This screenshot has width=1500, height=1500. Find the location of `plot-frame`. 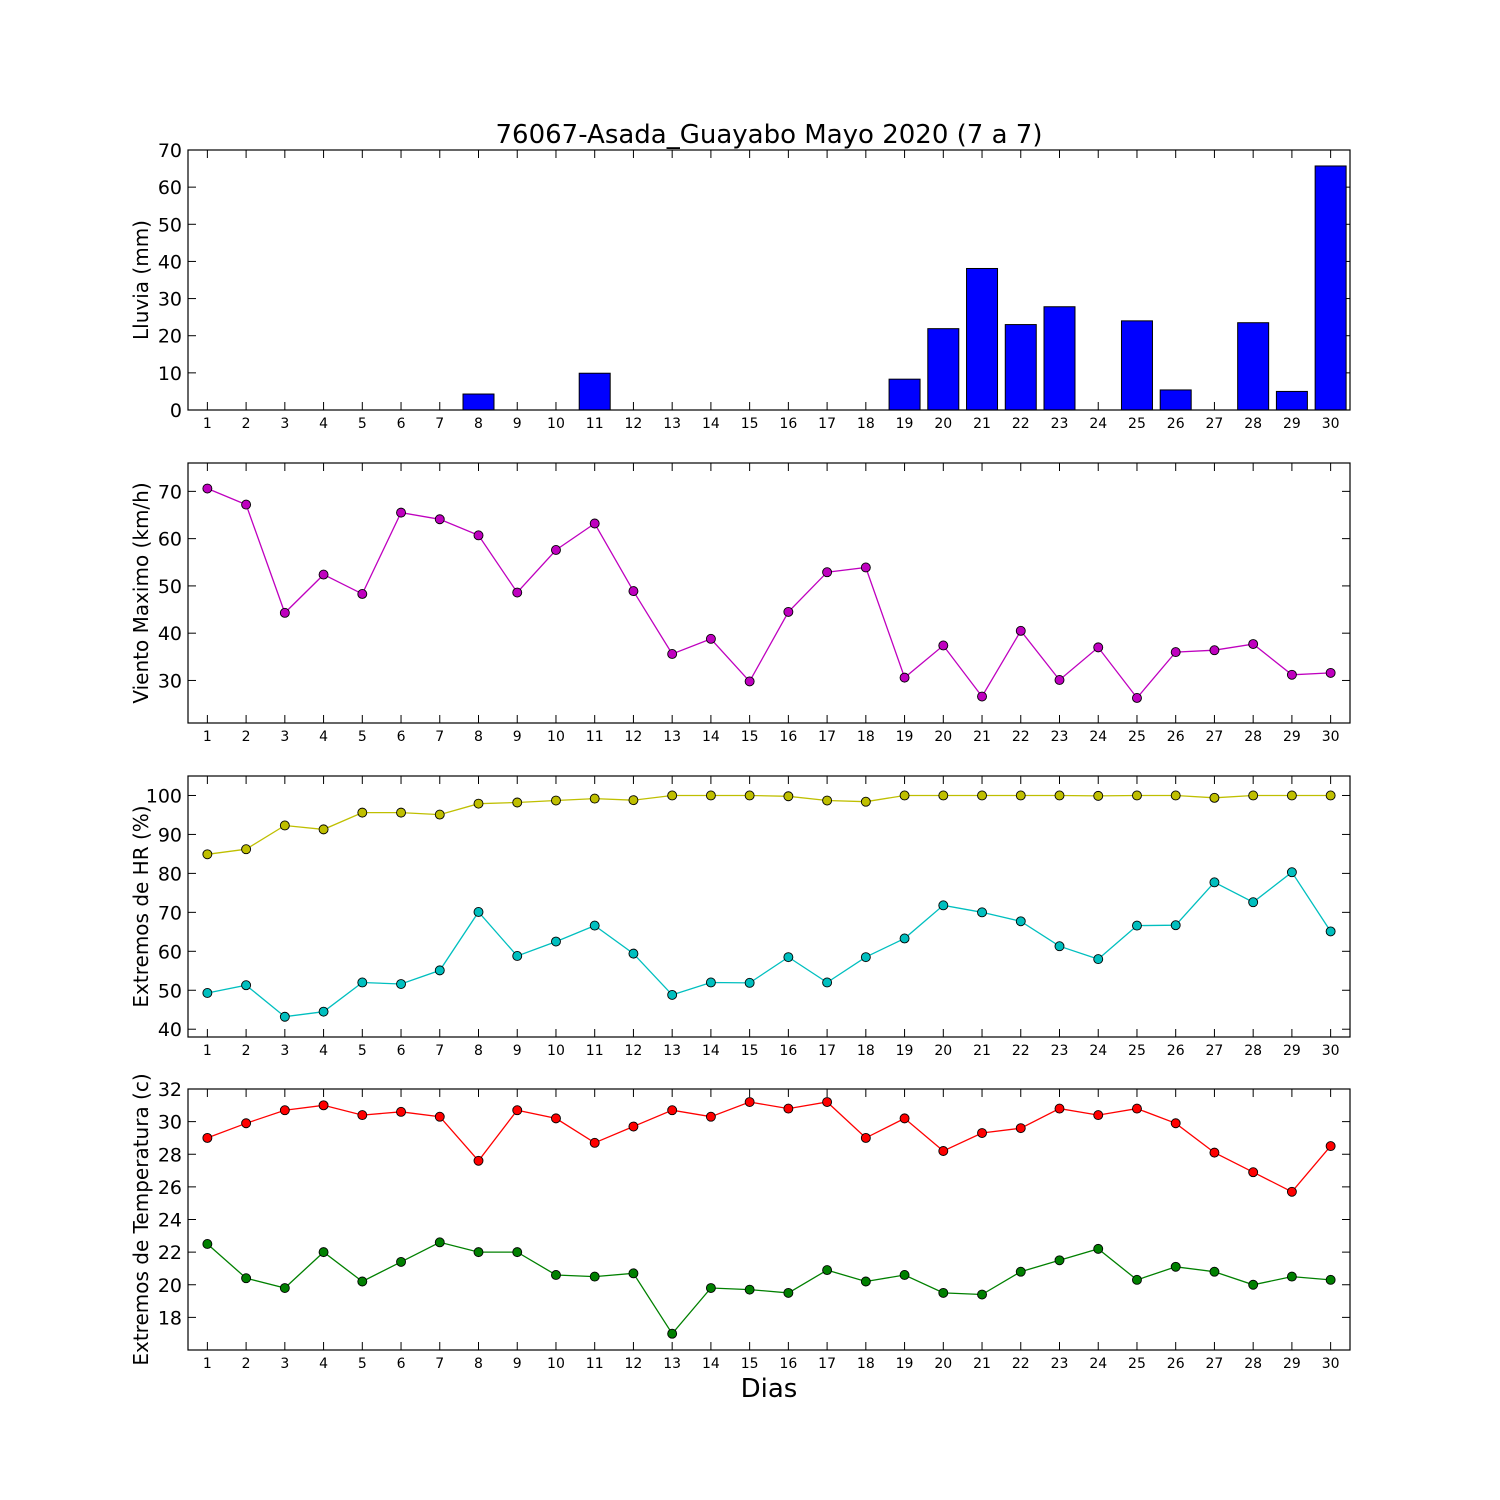

plot-frame is located at coordinates (769, 906).